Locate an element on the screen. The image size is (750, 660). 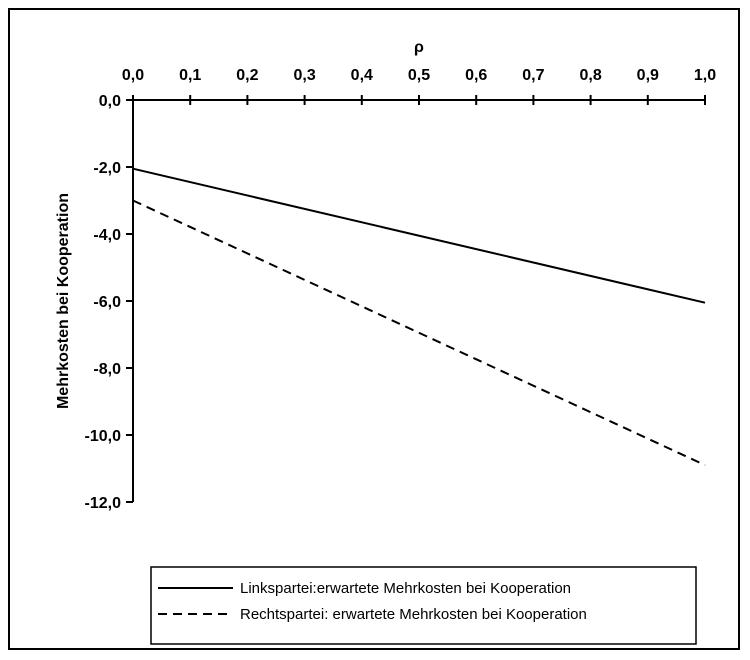
x-tick-label: 0,7 is located at coordinates (533, 75).